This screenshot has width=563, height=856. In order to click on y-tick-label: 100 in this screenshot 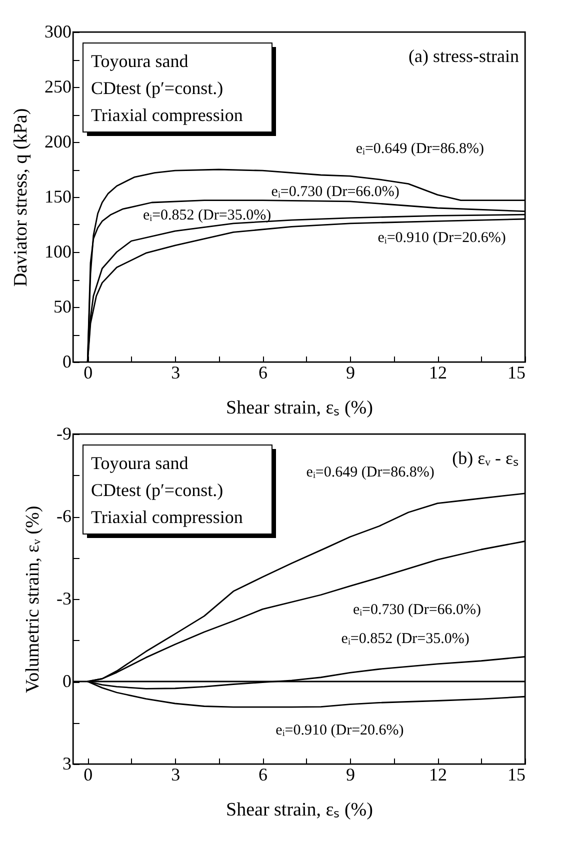, I will do `click(58, 252)`.